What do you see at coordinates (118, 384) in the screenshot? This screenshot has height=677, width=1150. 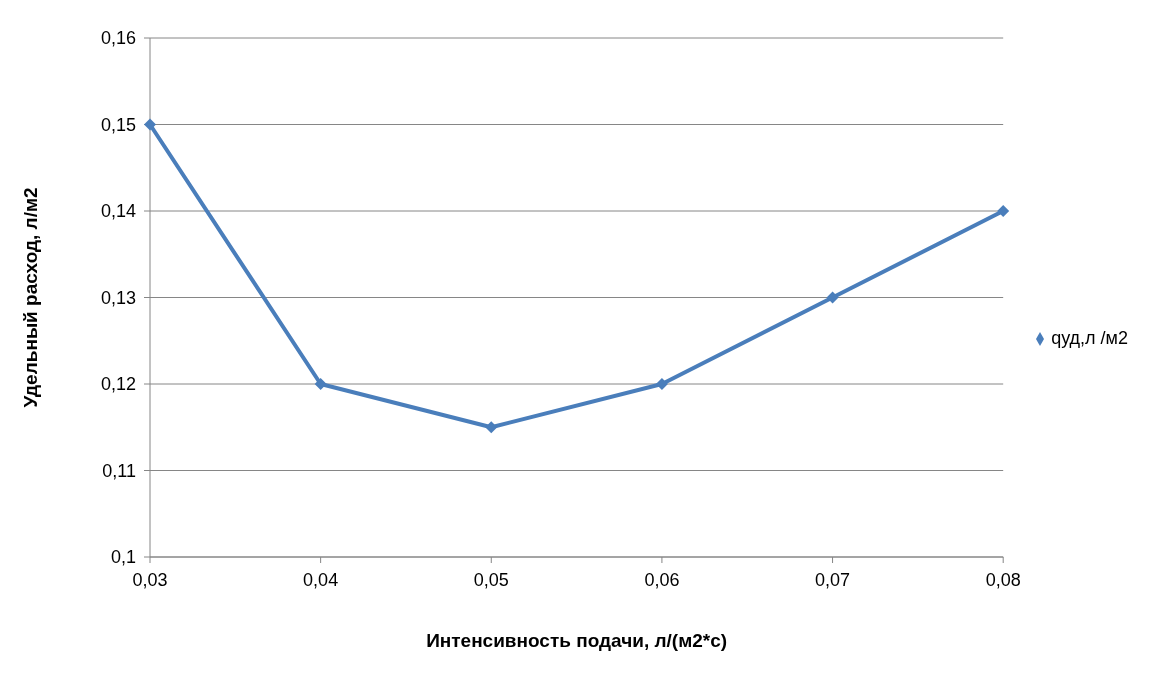 I see `y-tick-label: 0,12` at bounding box center [118, 384].